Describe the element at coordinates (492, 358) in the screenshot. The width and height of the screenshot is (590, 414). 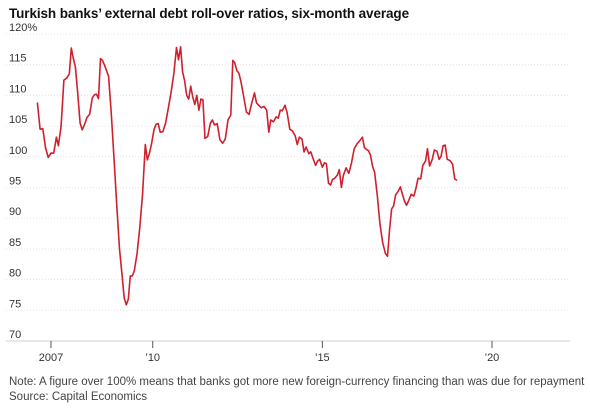
I see `x-tick-label: ’20` at that location.